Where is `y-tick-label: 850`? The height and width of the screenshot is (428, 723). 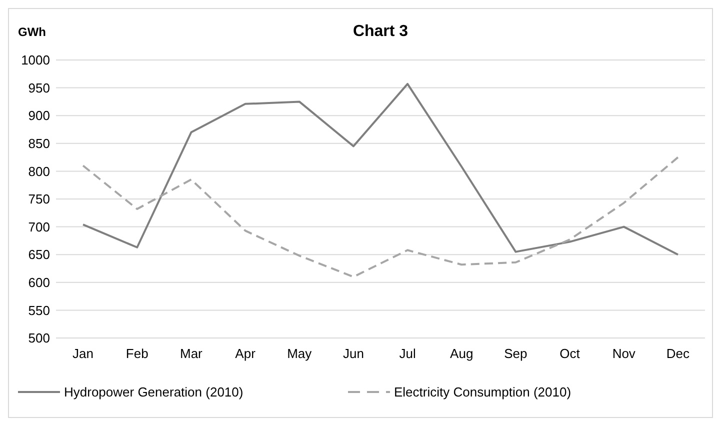 y-tick-label: 850 is located at coordinates (39, 143).